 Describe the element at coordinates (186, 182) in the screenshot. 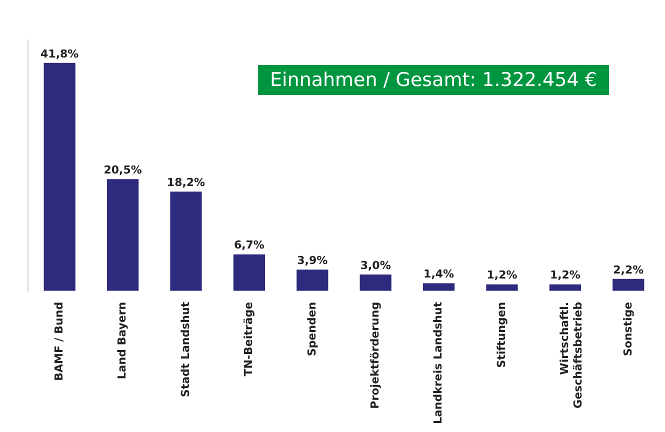

I see `data-label: 18,2%` at that location.